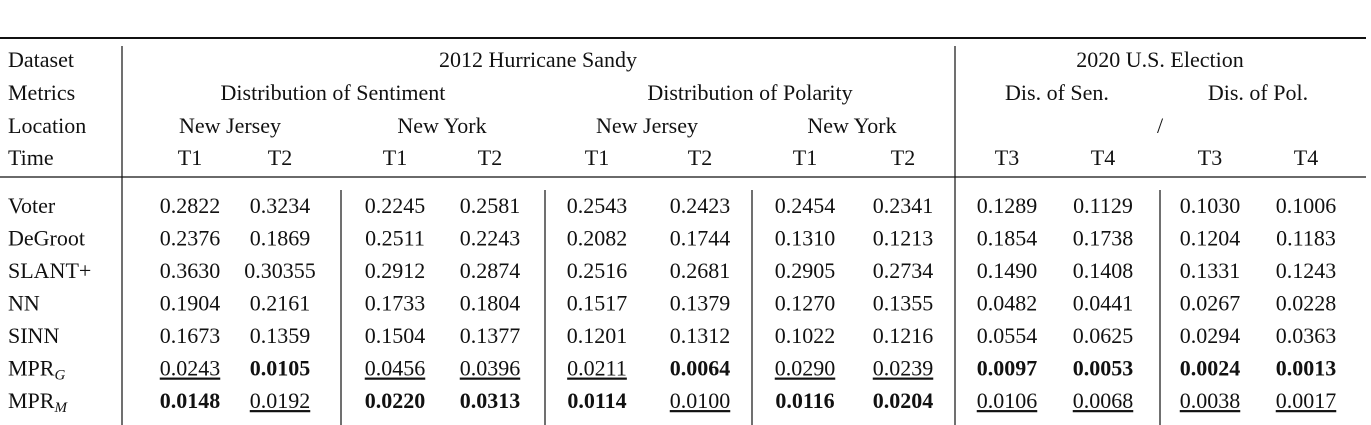 The image size is (1371, 425). Describe the element at coordinates (700, 368) in the screenshot. I see `value-cell: 0.0064` at that location.